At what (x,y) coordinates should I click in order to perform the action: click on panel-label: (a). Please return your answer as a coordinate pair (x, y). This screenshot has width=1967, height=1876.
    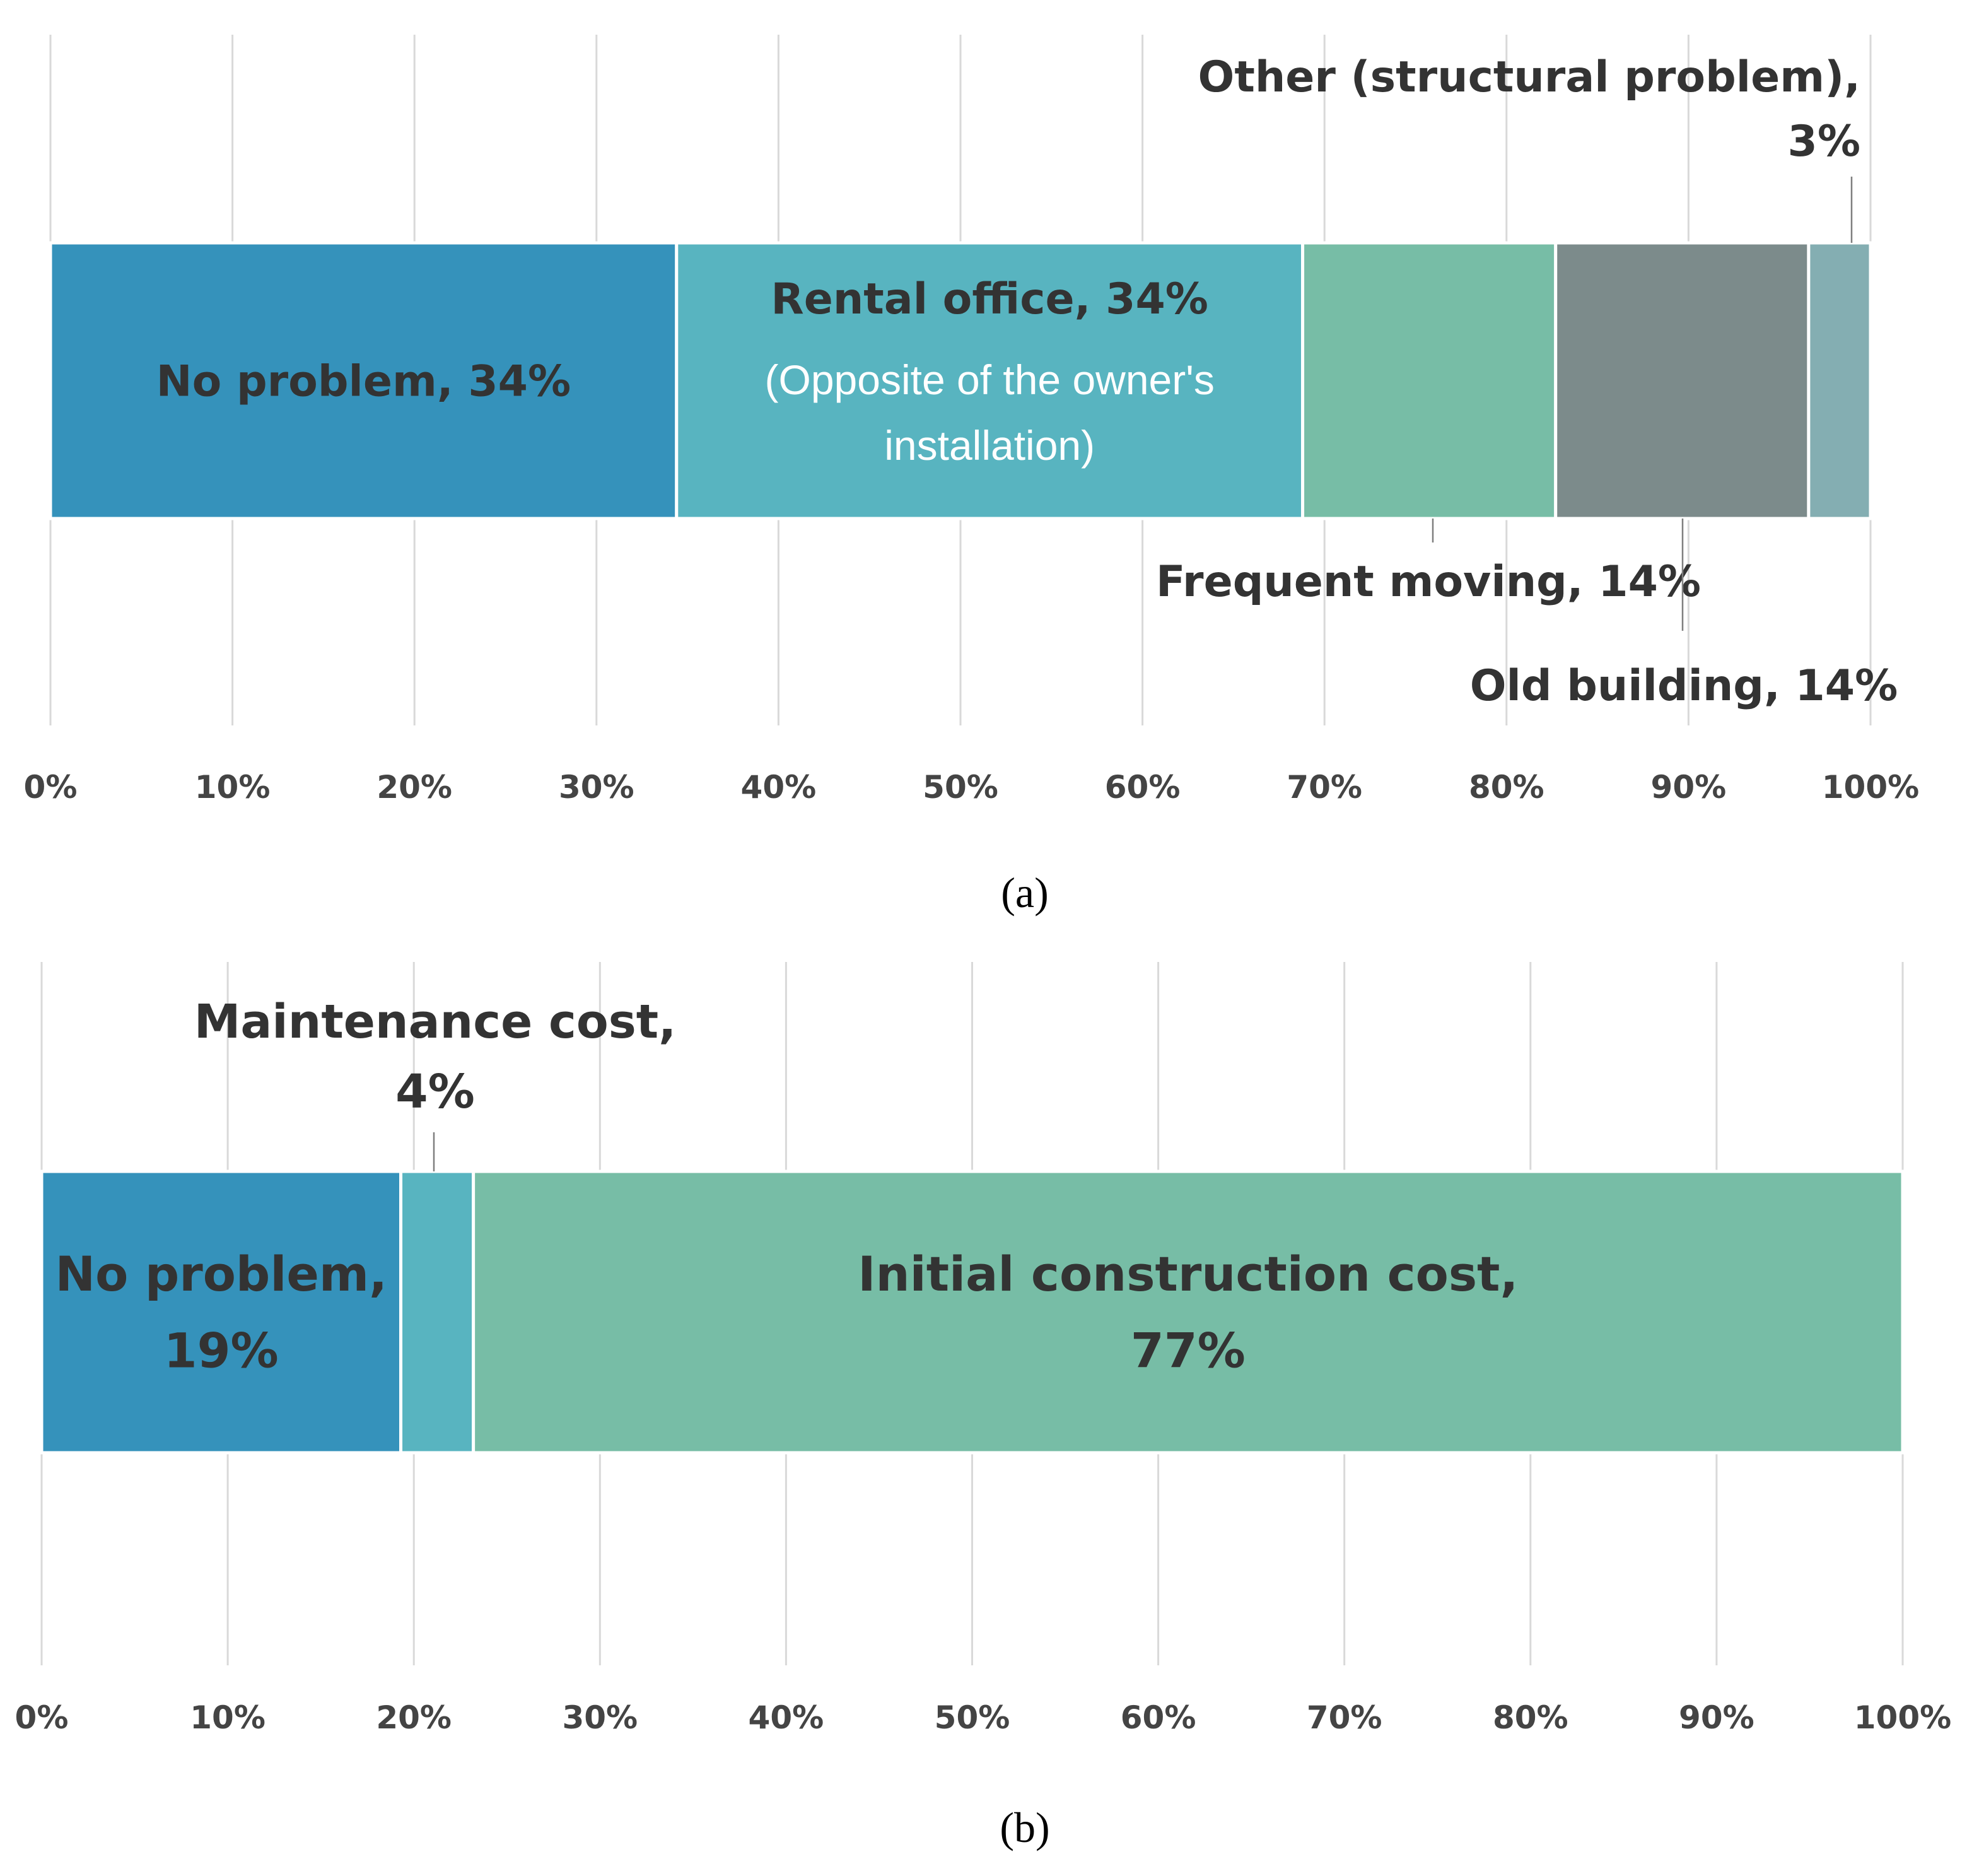
    Looking at the image, I should click on (1024, 893).